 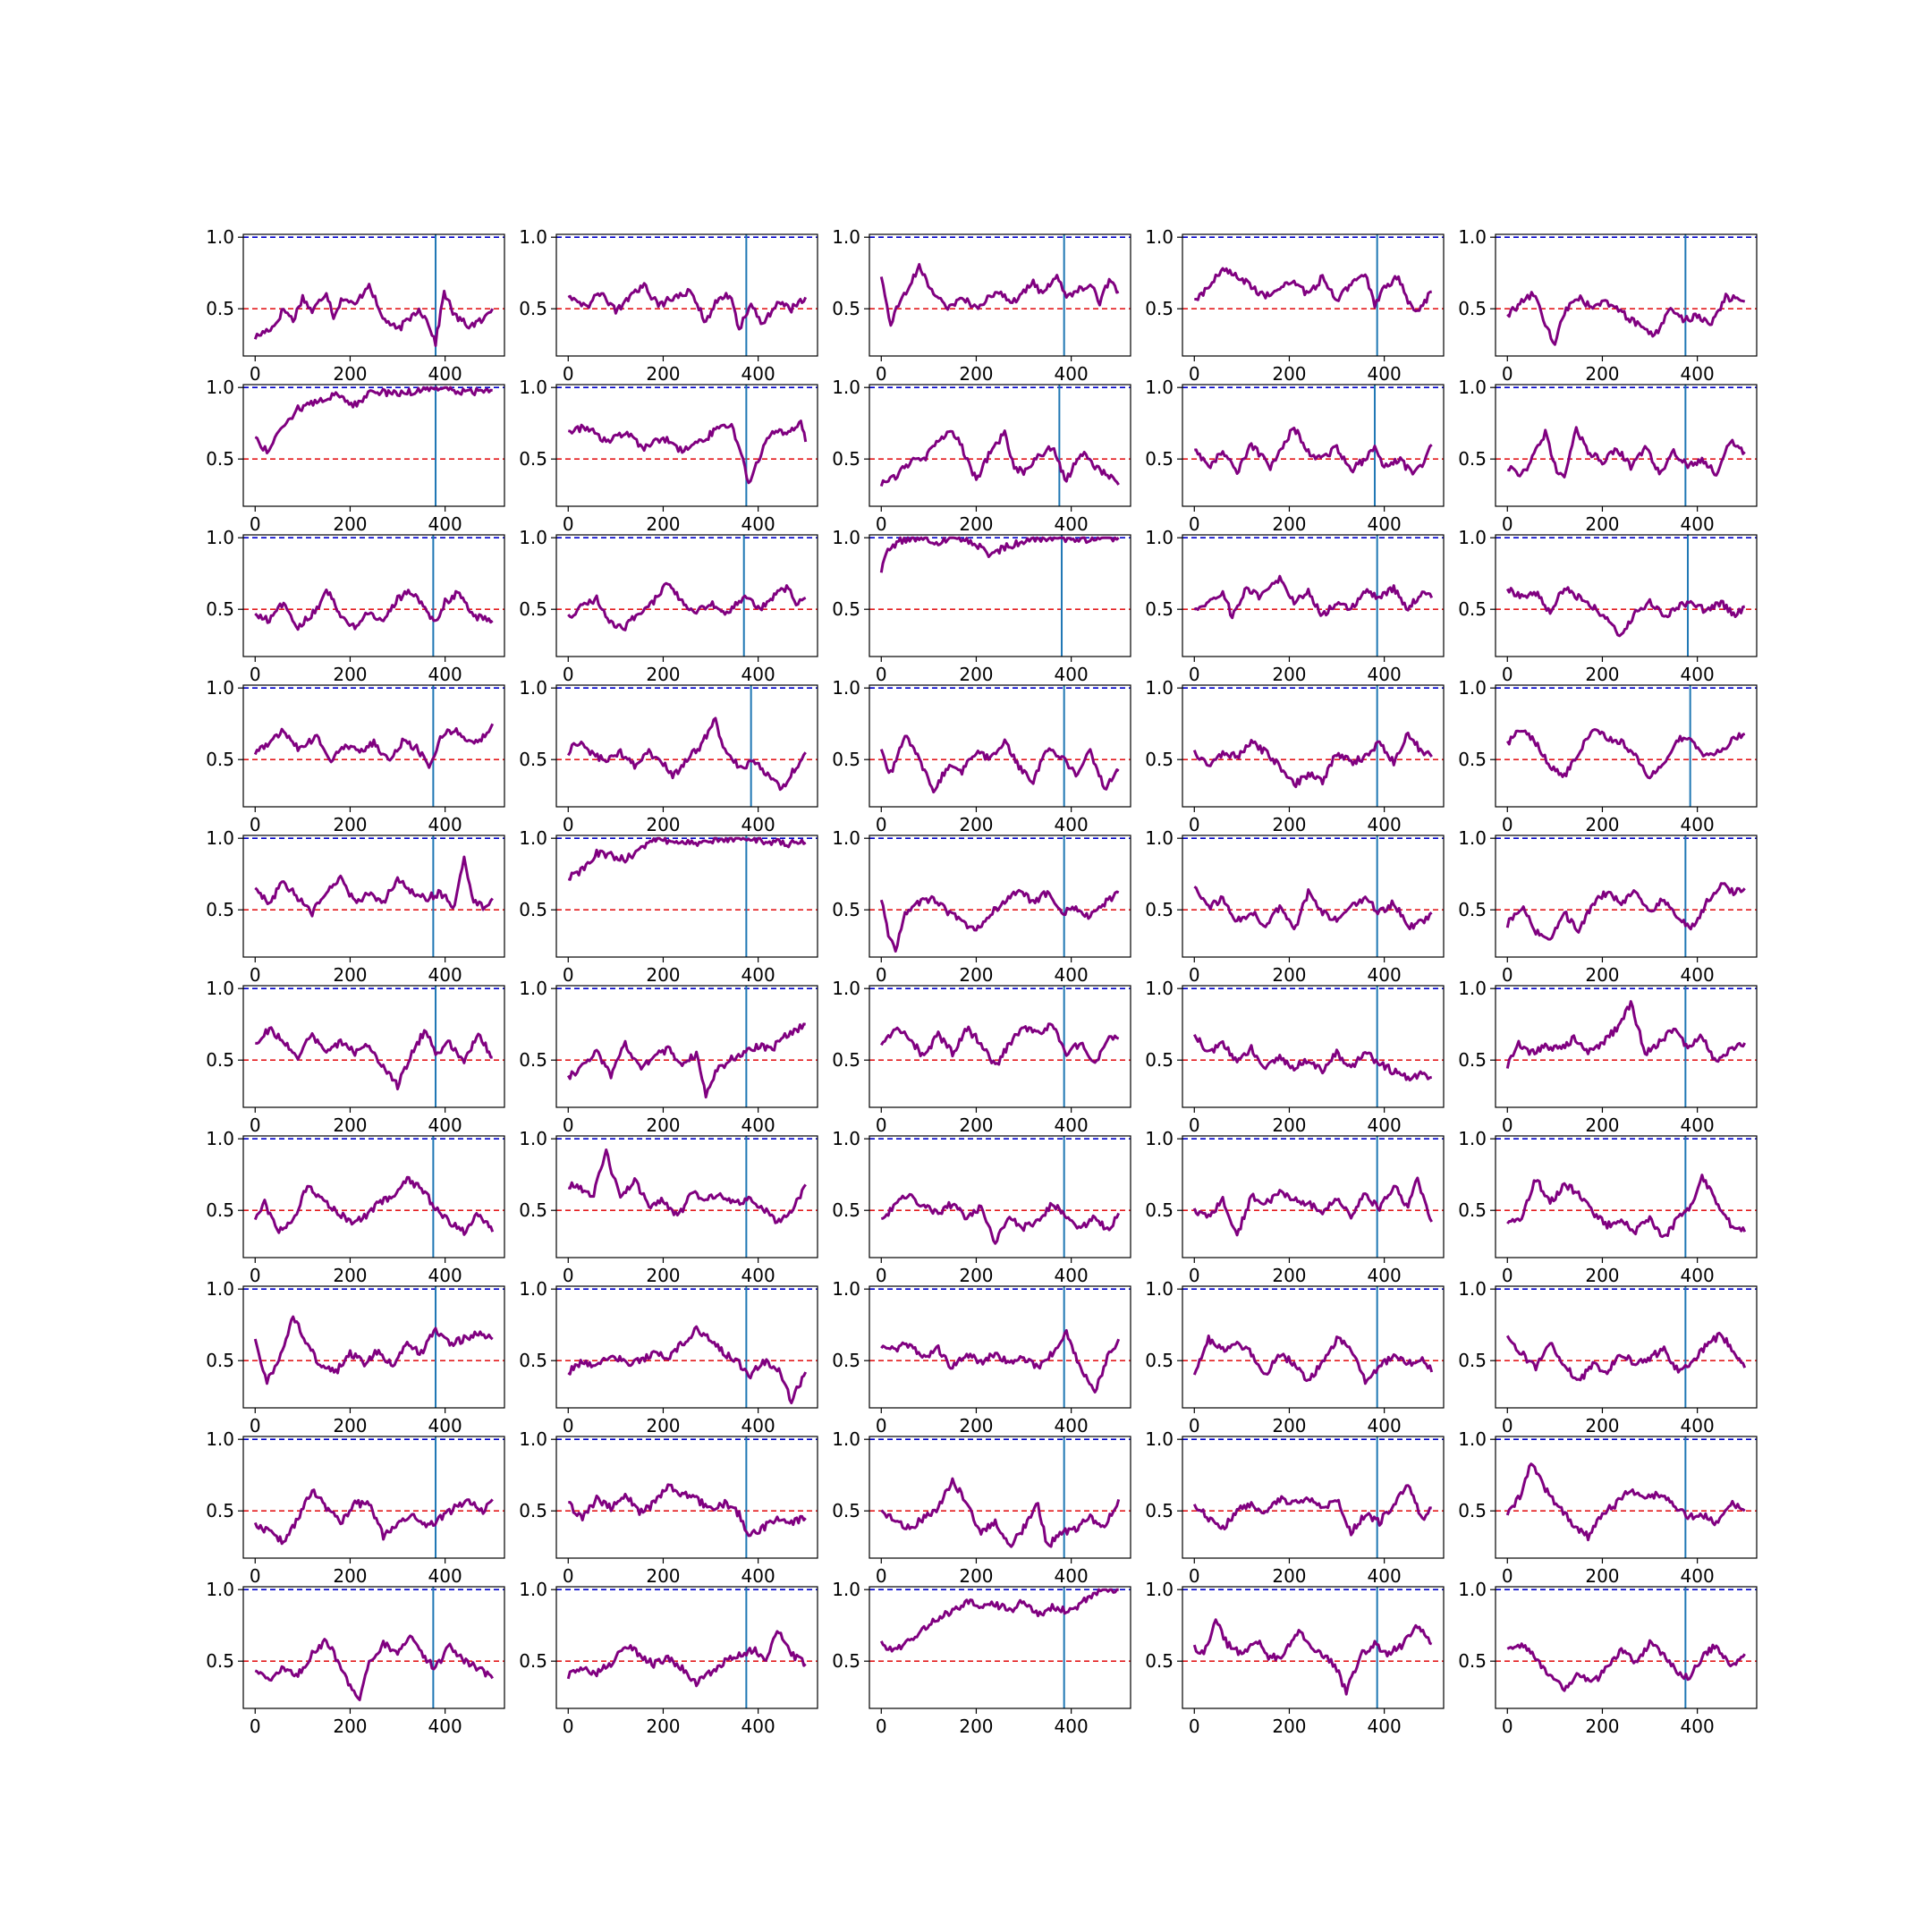 I want to click on panel-35: 0.5 1.0 0 200 400, so click(x=1608, y=1207).